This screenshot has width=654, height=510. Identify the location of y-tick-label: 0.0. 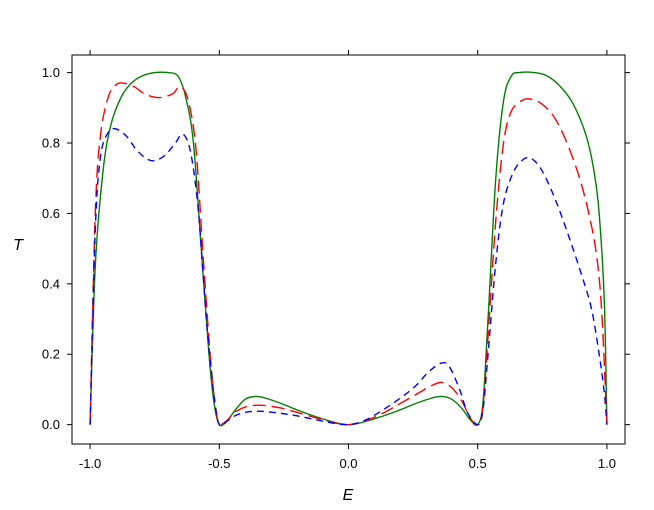
(51, 424).